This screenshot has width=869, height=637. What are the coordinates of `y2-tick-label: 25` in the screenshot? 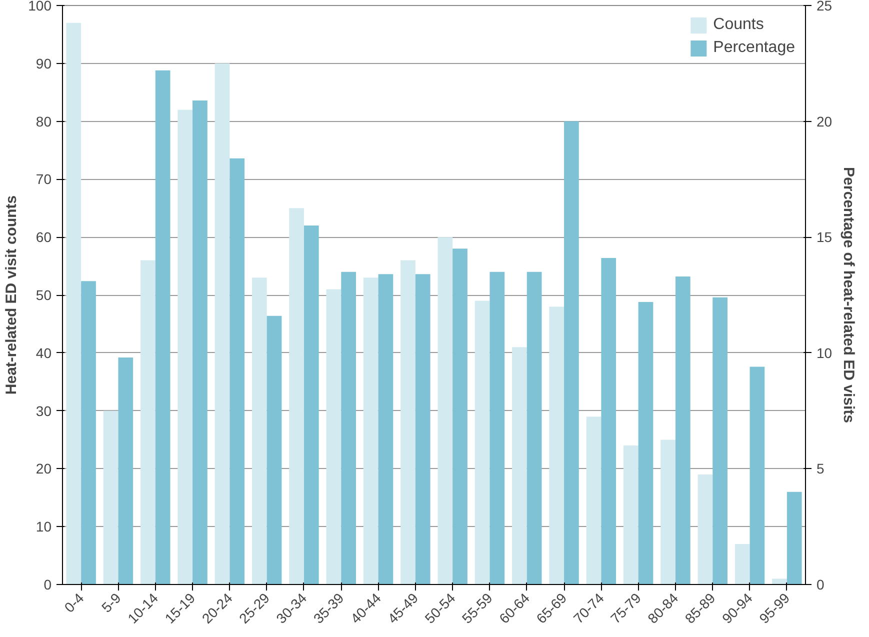 It's located at (824, 7).